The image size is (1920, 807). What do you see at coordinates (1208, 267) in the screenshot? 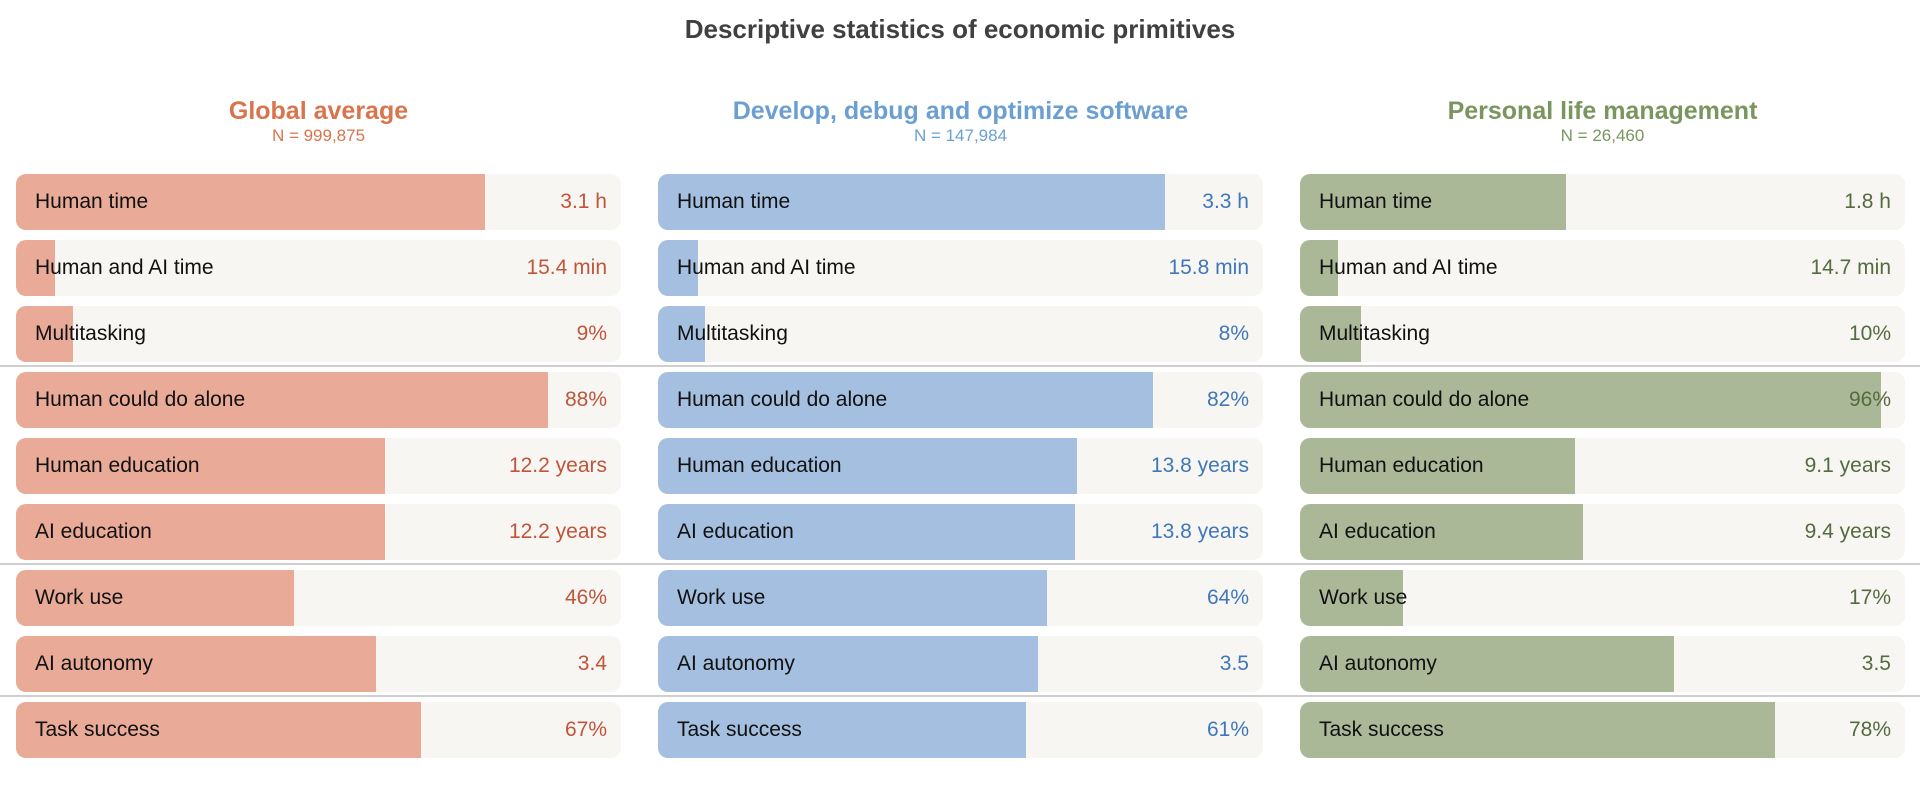
I see `bar-value-label: 15.8 min` at bounding box center [1208, 267].